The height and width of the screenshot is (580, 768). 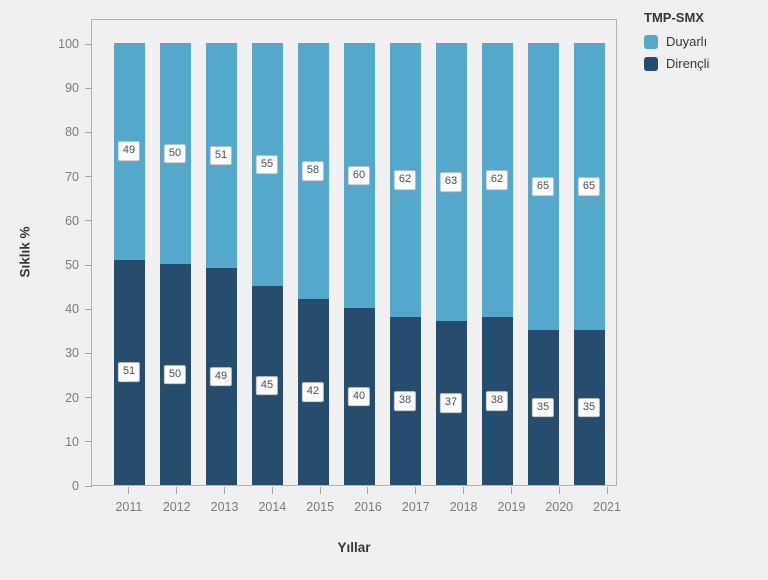 I want to click on segment-duyarlı-2012: 50, so click(x=175, y=153).